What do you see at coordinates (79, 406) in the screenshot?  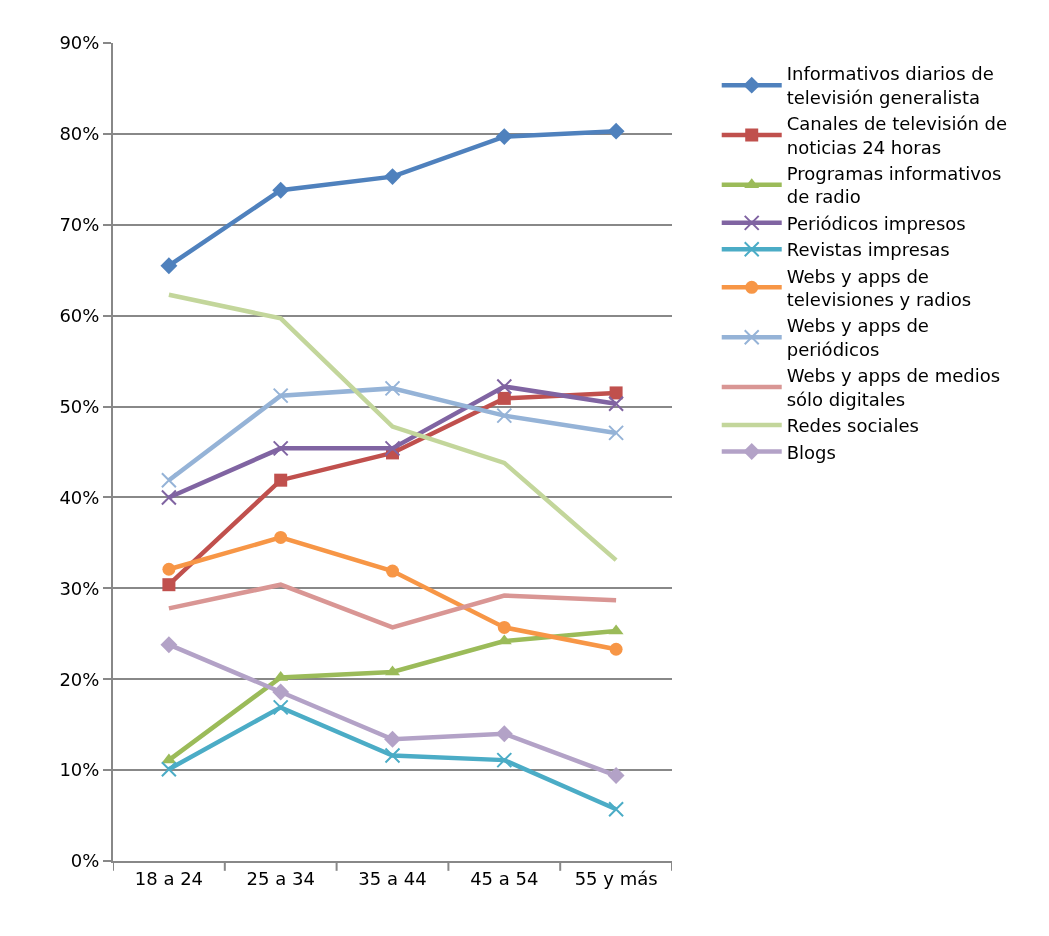 I see `y-tick-label: 50%` at bounding box center [79, 406].